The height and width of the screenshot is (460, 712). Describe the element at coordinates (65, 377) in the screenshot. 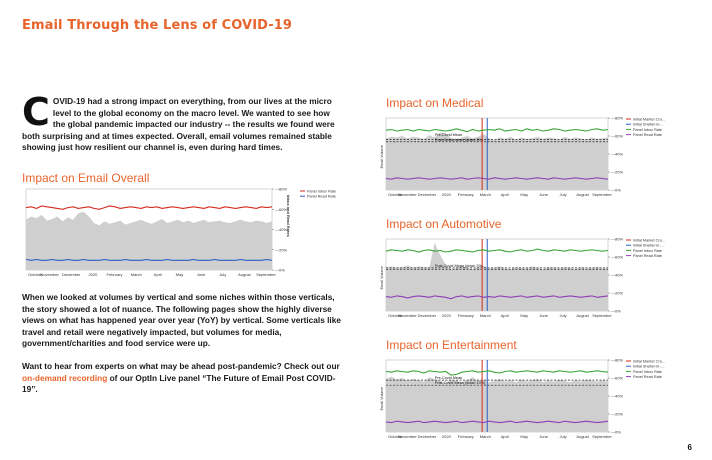

I see `on-demand-recording-link: on-demand recording` at that location.